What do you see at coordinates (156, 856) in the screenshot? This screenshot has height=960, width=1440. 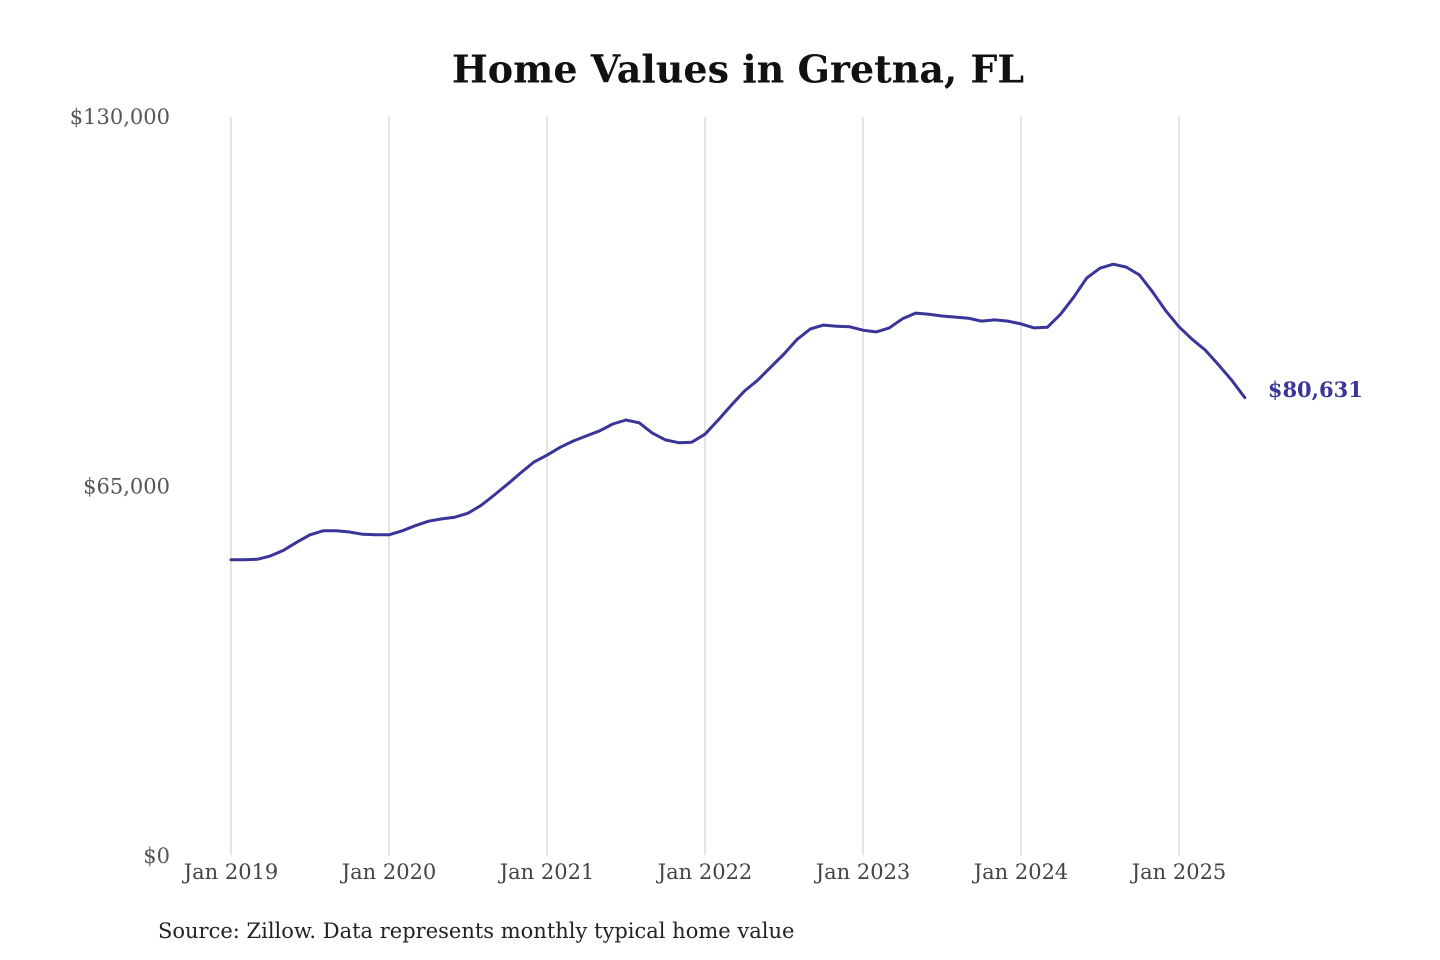 I see `y-tick-label: $0` at bounding box center [156, 856].